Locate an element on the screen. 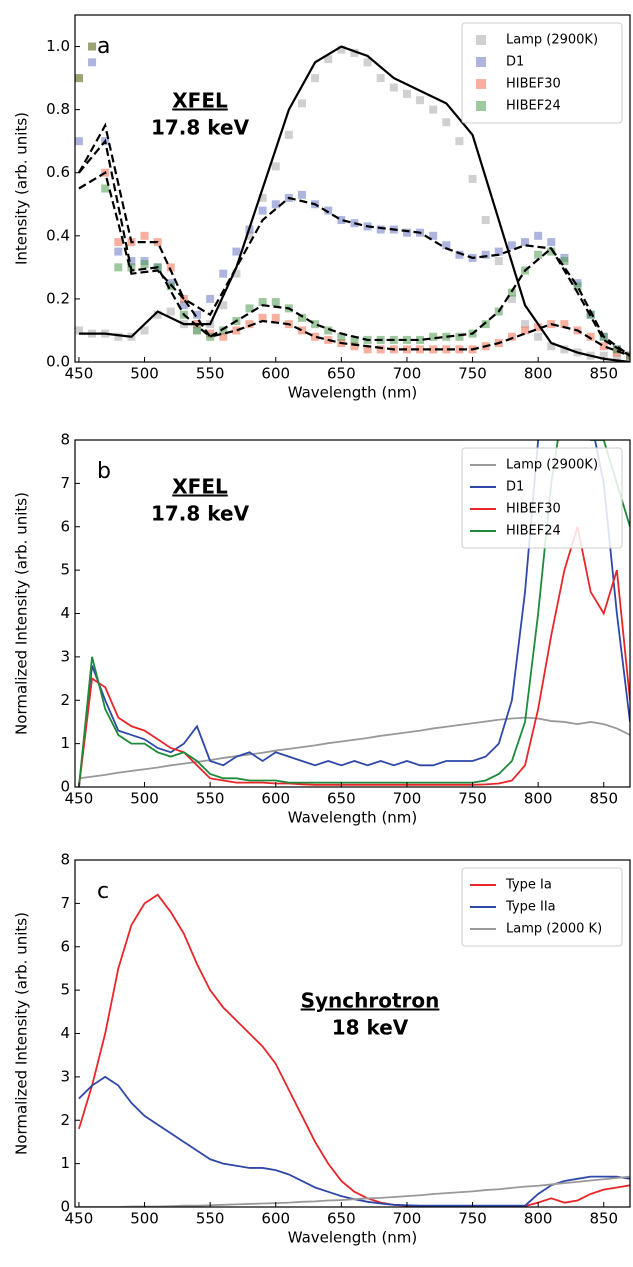  y-tick-label: 5 is located at coordinates (65, 570).